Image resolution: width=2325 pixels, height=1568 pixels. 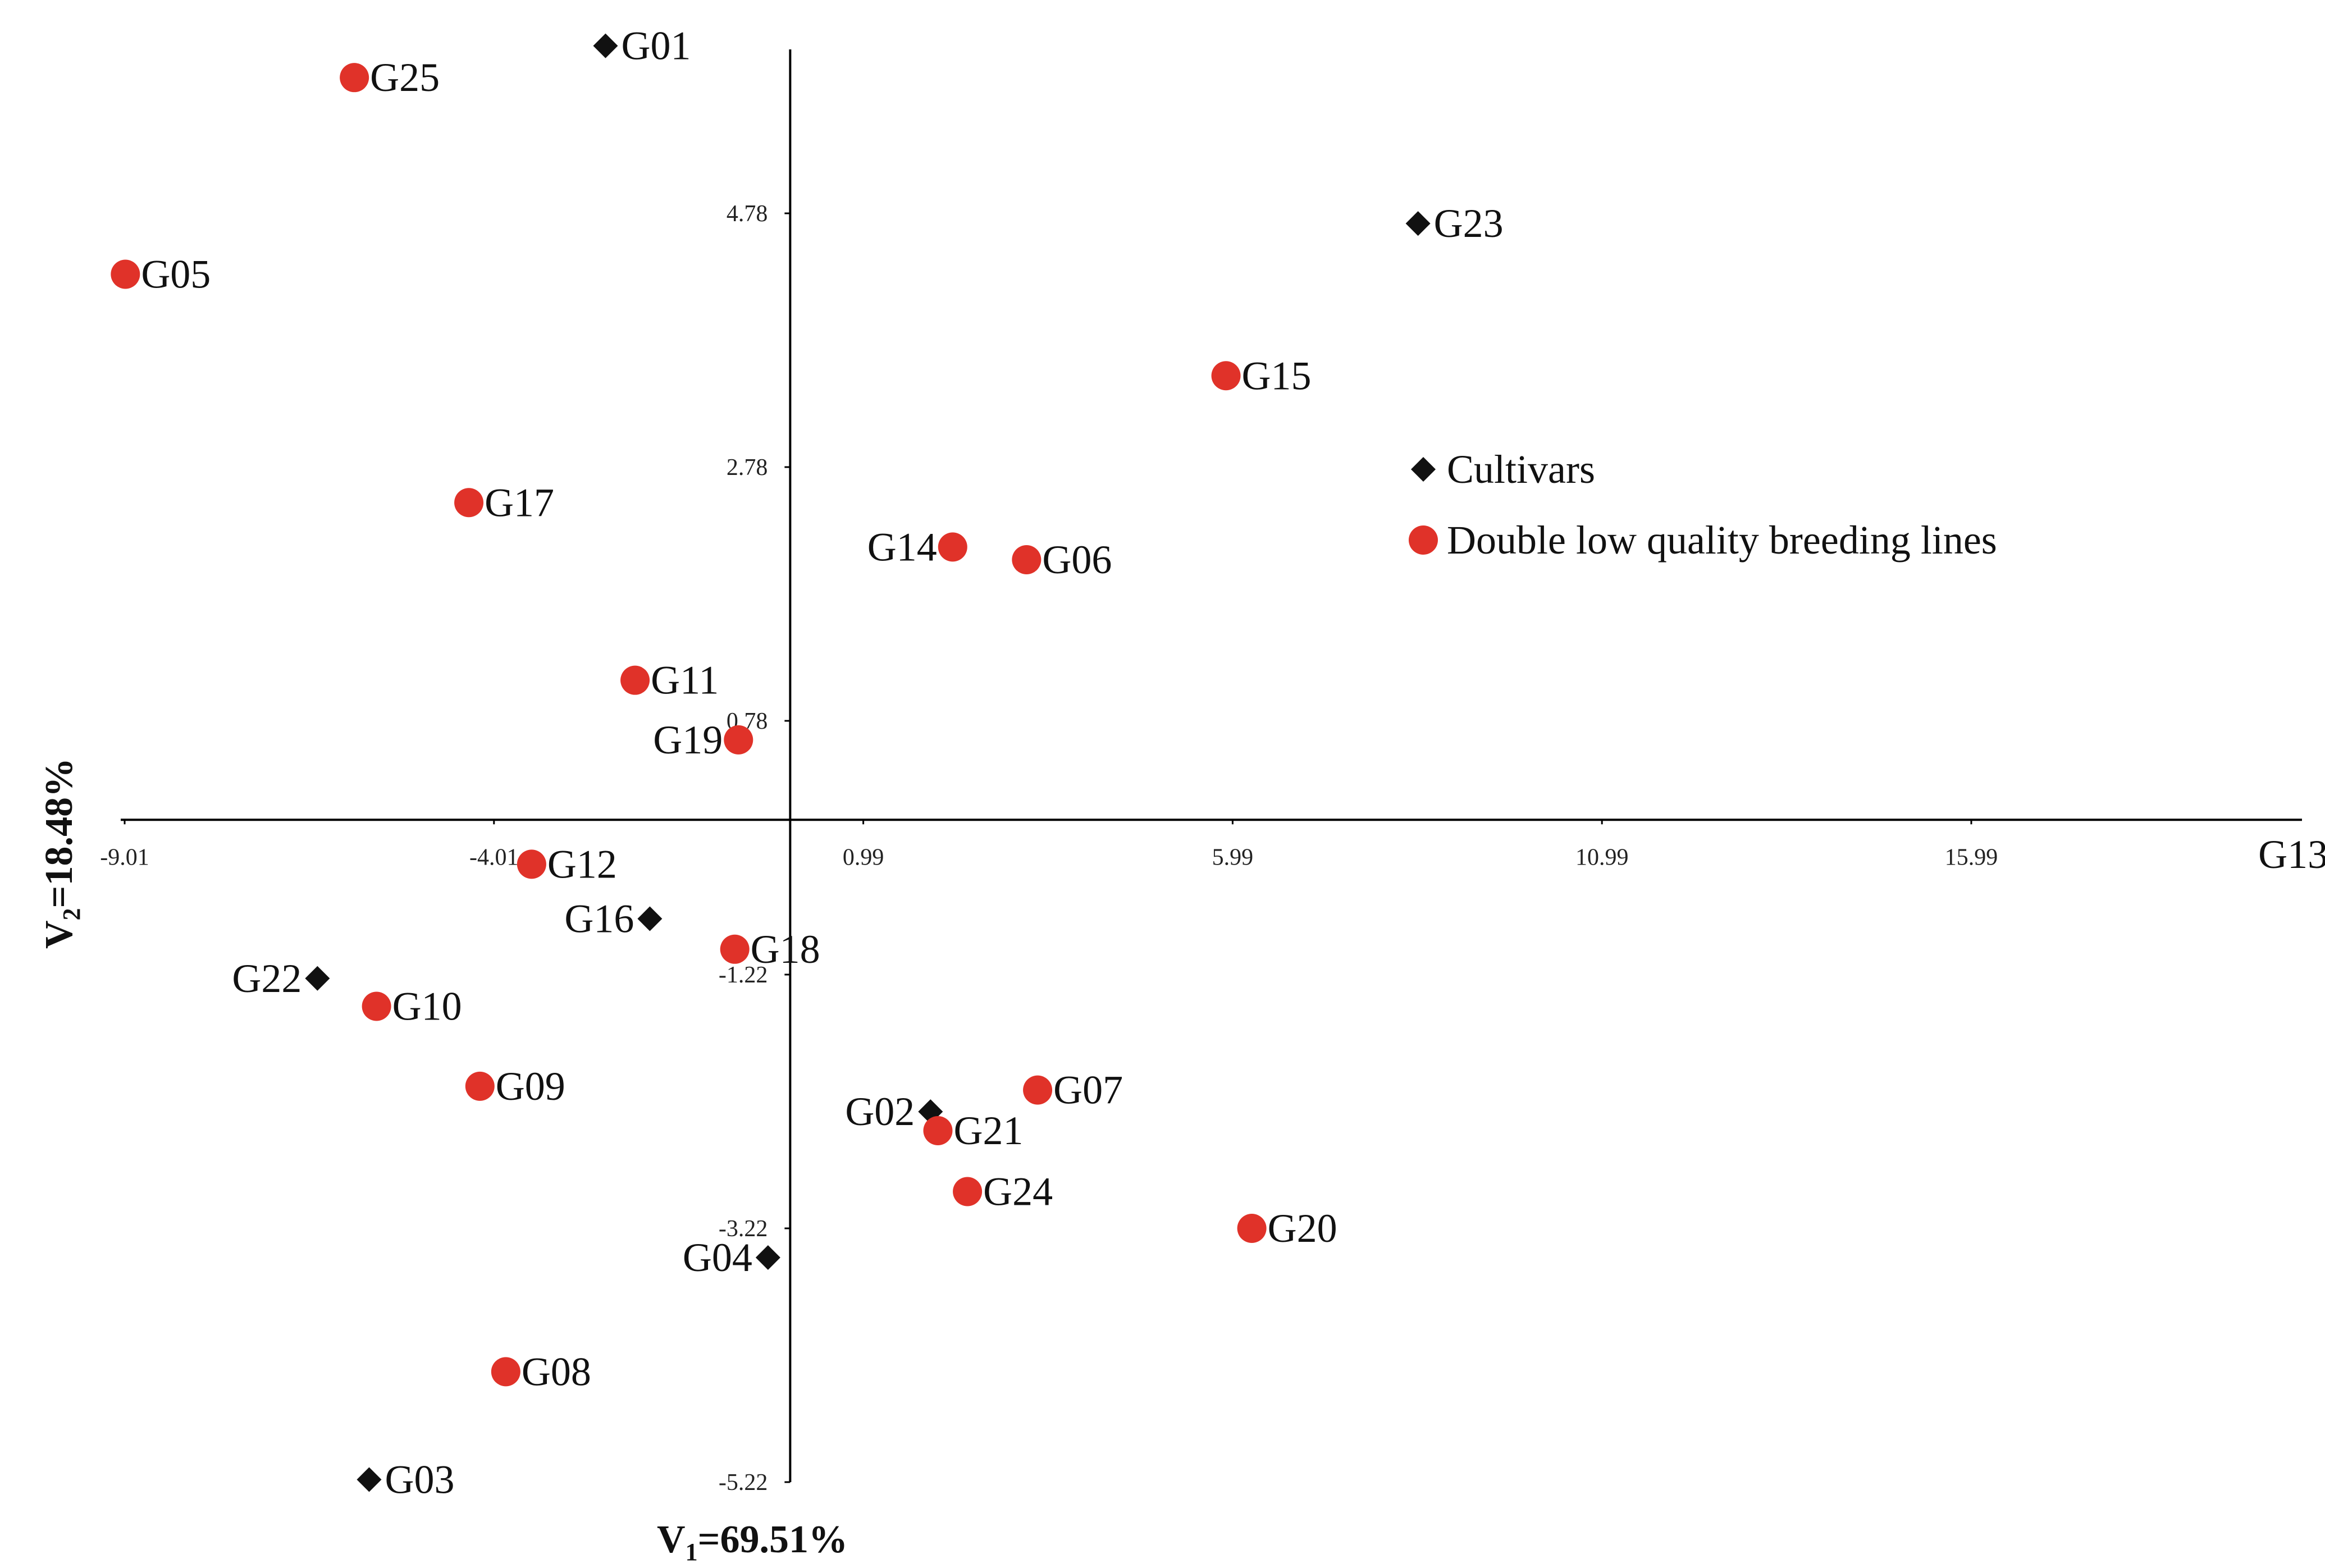 I want to click on point-g01-marker, so click(x=606, y=45).